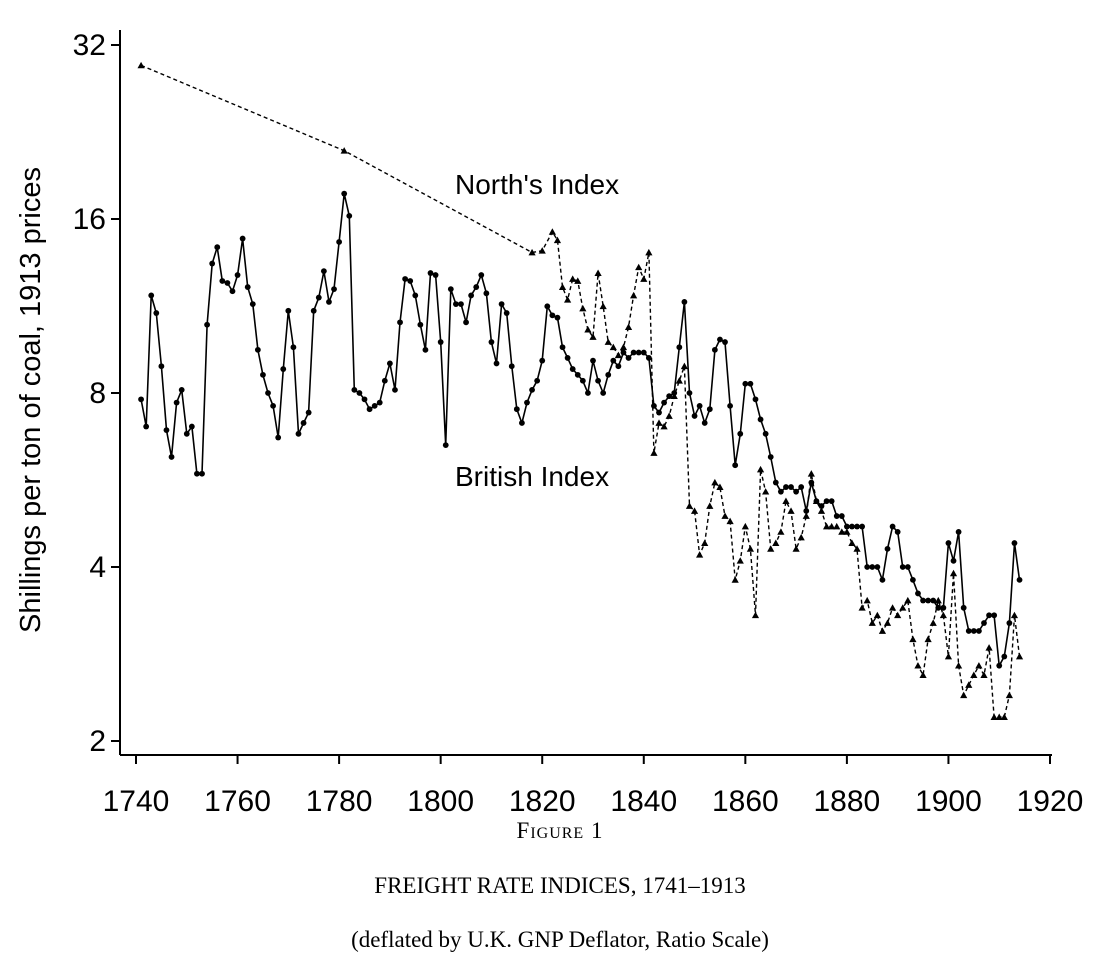 This screenshot has width=1120, height=972. What do you see at coordinates (339, 801) in the screenshot?
I see `x-tick-label: 1780` at bounding box center [339, 801].